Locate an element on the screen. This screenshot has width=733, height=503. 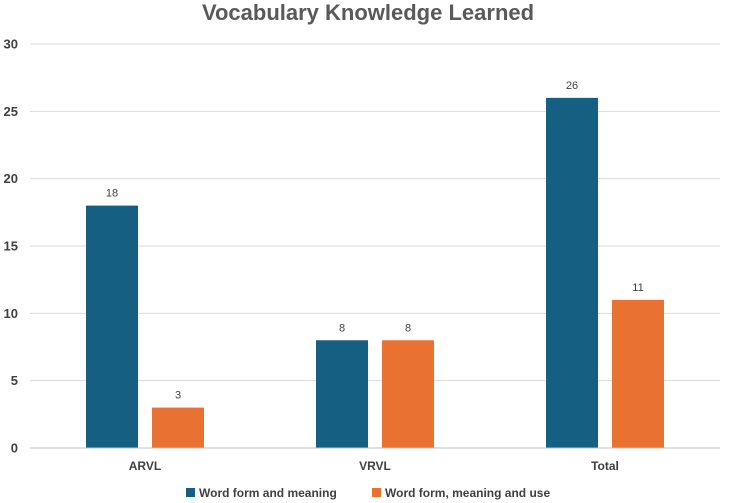
y-tick-label: 30 is located at coordinates (11, 44).